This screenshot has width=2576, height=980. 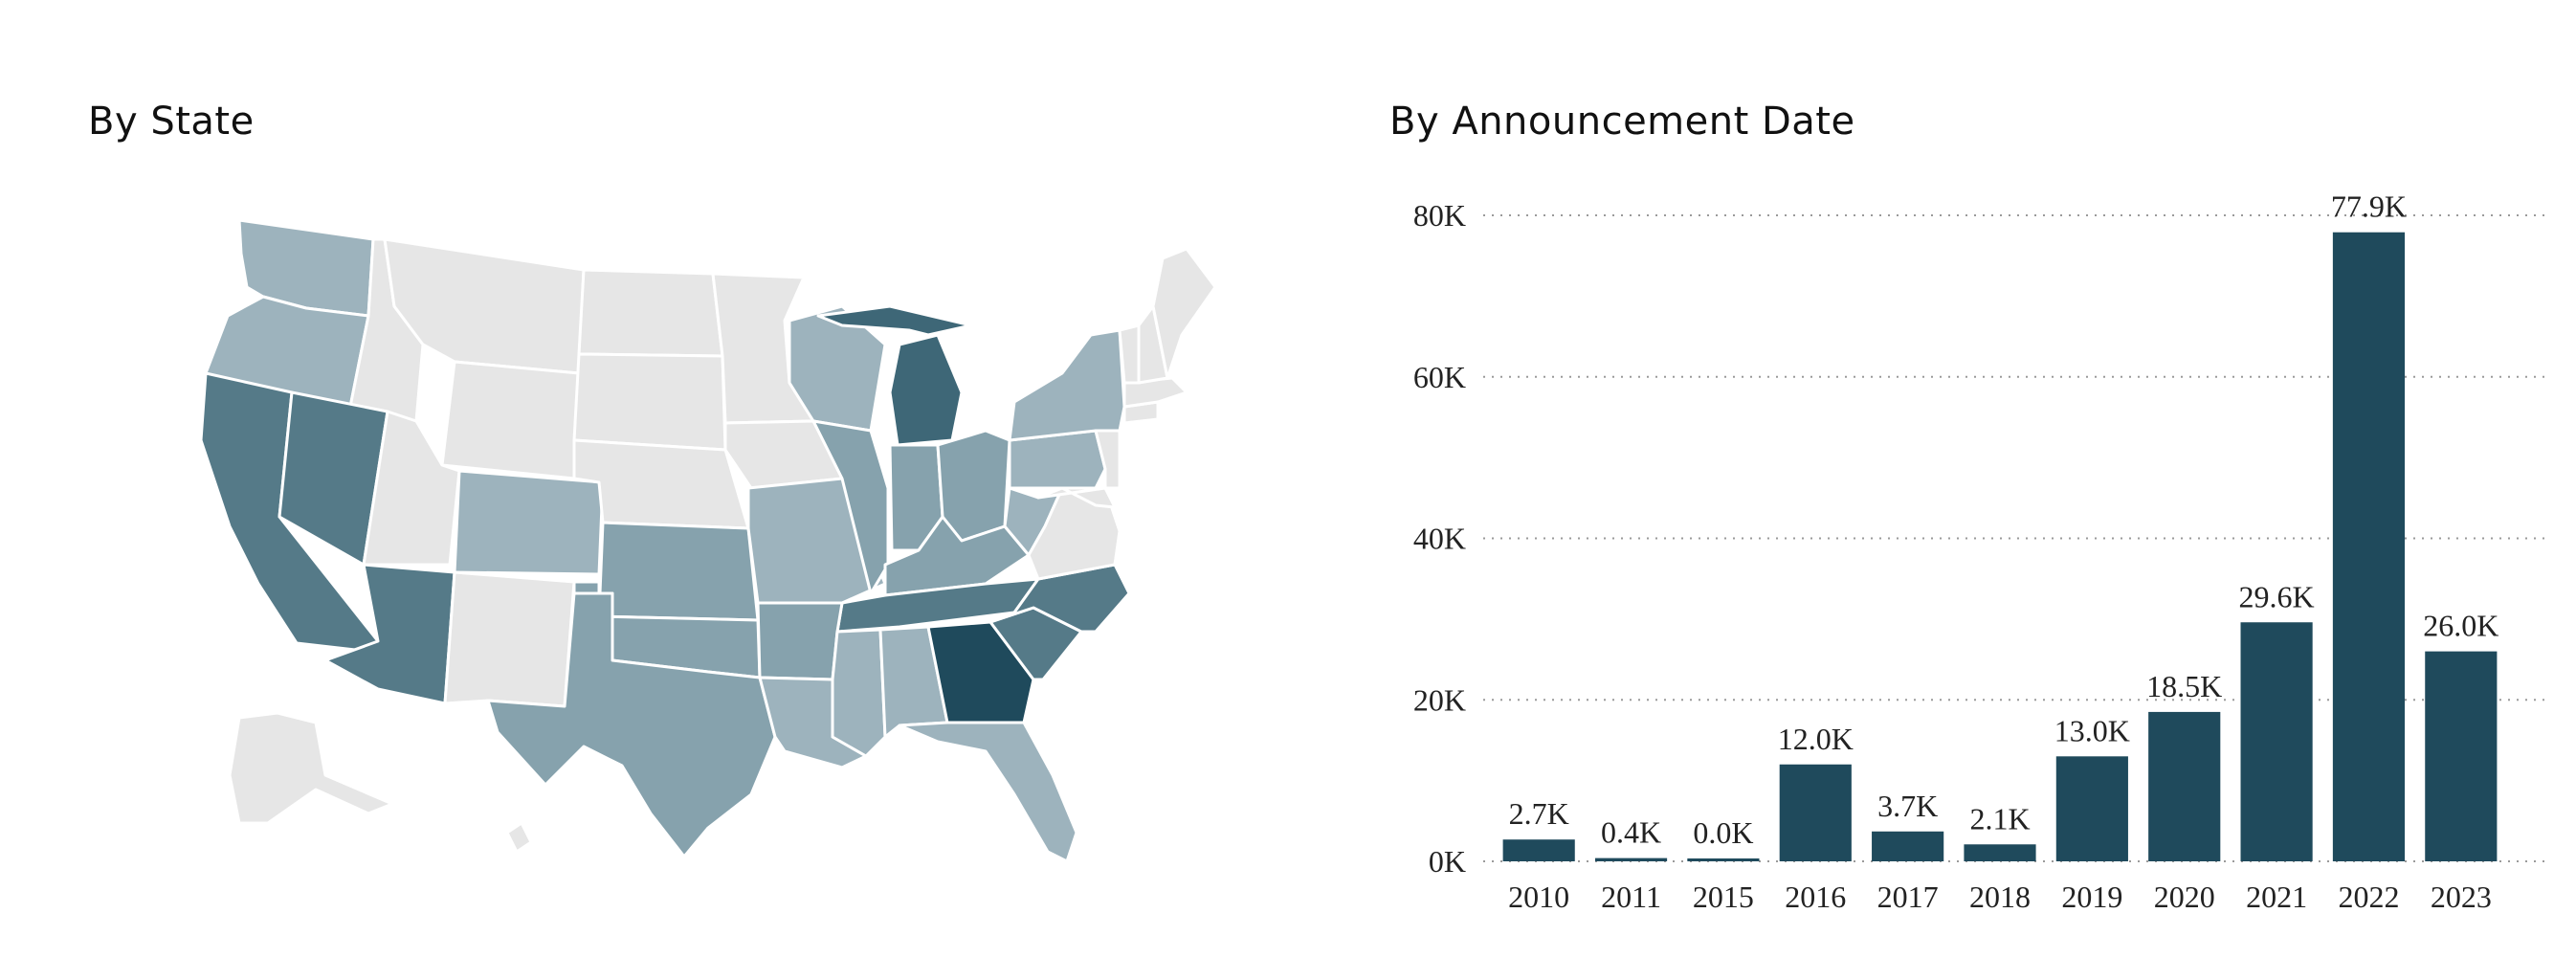 What do you see at coordinates (1067, 385) in the screenshot?
I see `state-NY` at bounding box center [1067, 385].